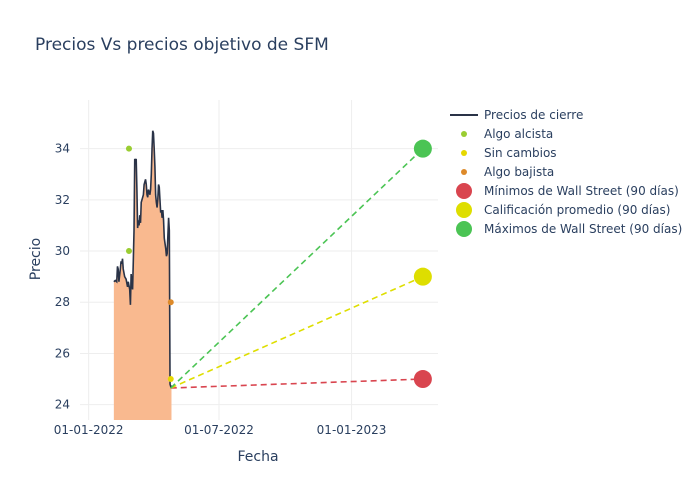  What do you see at coordinates (170, 302) in the screenshot?
I see `algo-bajista-marker` at bounding box center [170, 302].